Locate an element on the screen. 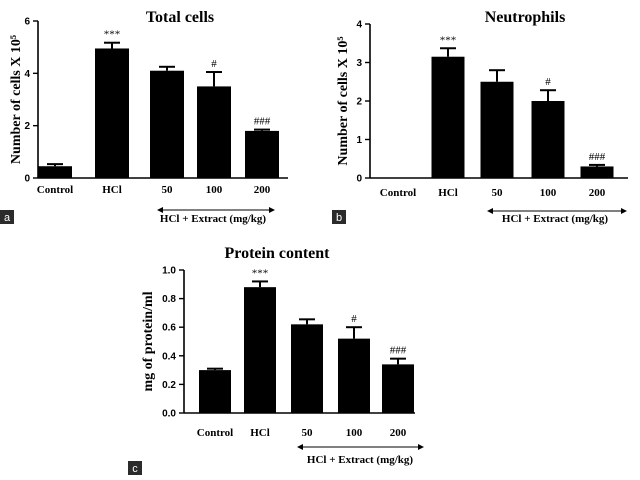 This screenshot has width=640, height=480. y-tick-label: 0.8 is located at coordinates (169, 299).